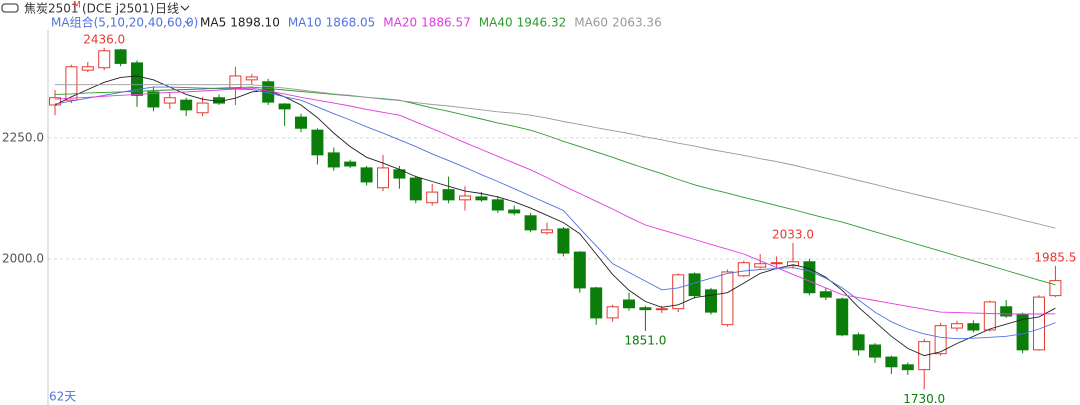 This screenshot has height=405, width=1080. What do you see at coordinates (185, 8) in the screenshot?
I see `period-chevron` at bounding box center [185, 8].